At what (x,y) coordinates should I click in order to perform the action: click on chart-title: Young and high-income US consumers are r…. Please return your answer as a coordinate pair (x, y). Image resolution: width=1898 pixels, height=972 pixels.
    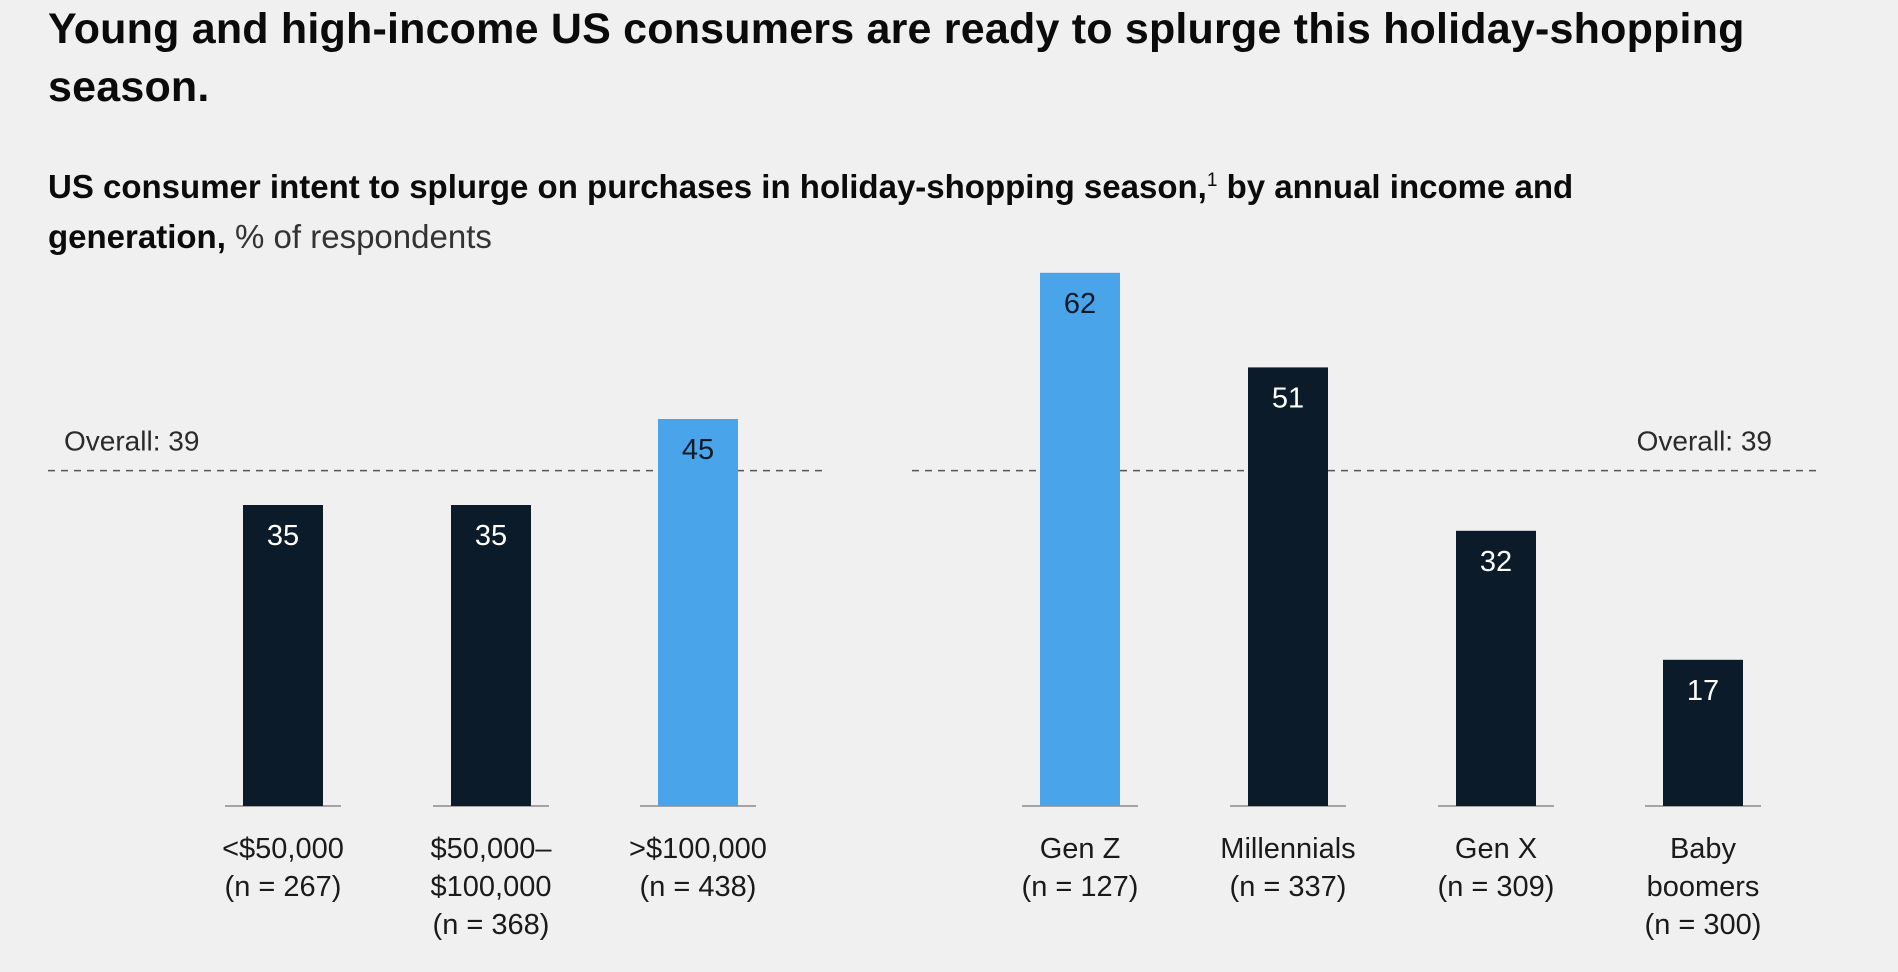
    Looking at the image, I should click on (896, 58).